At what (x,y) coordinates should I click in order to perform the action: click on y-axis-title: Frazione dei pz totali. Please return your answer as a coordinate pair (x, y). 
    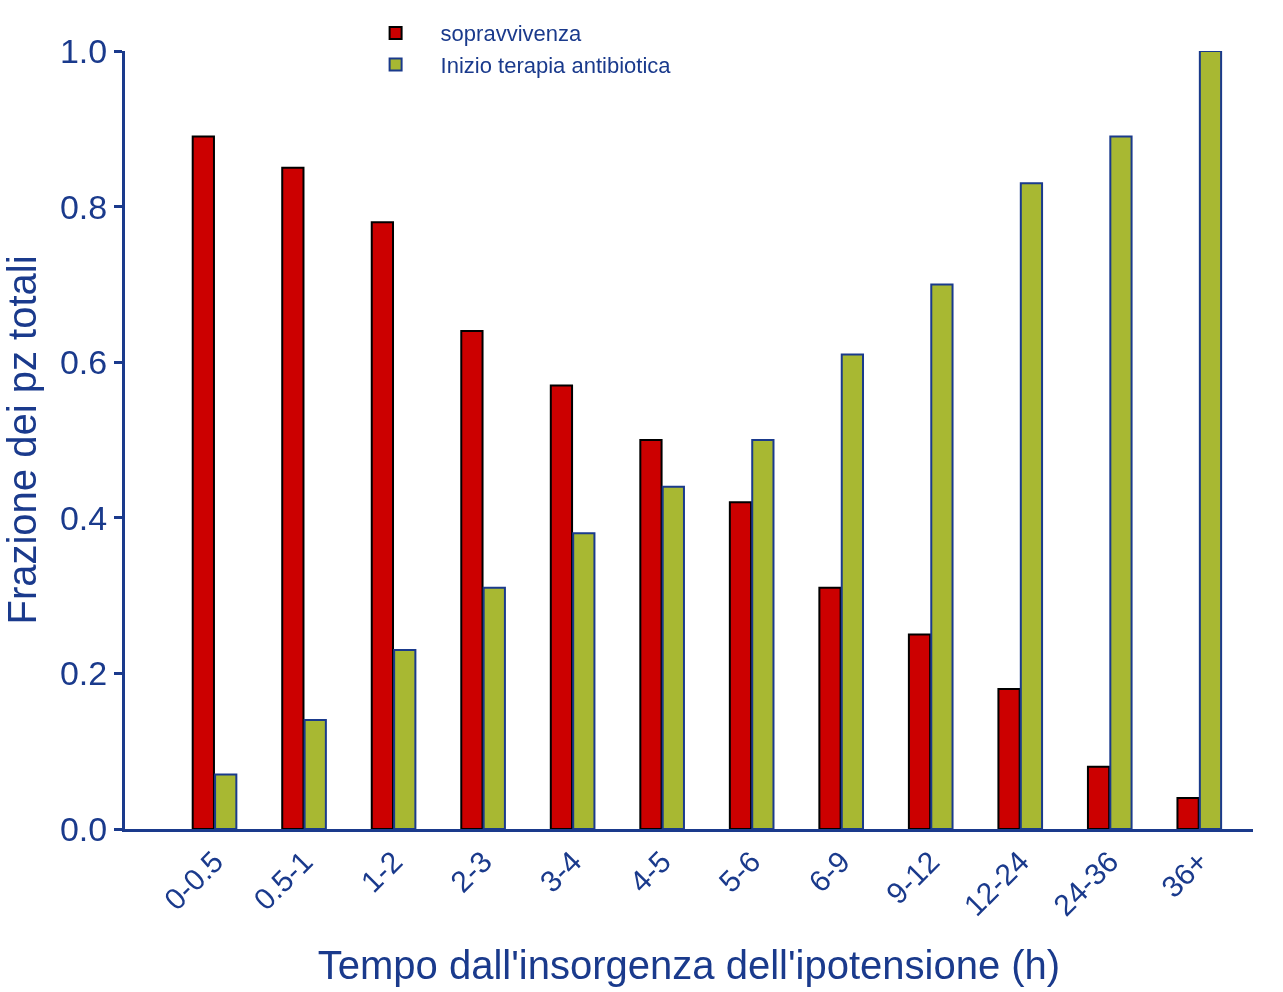
    Looking at the image, I should click on (22, 440).